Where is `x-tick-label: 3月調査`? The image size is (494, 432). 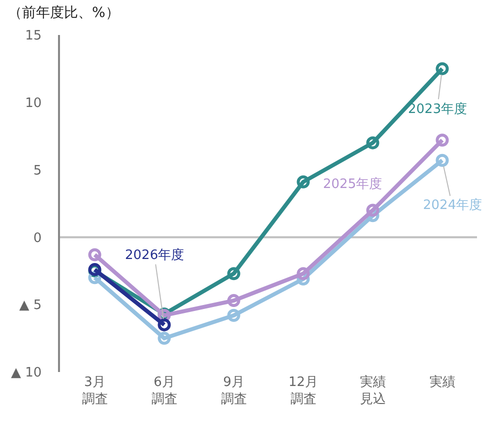 x-tick-label: 3月調査 is located at coordinates (95, 391).